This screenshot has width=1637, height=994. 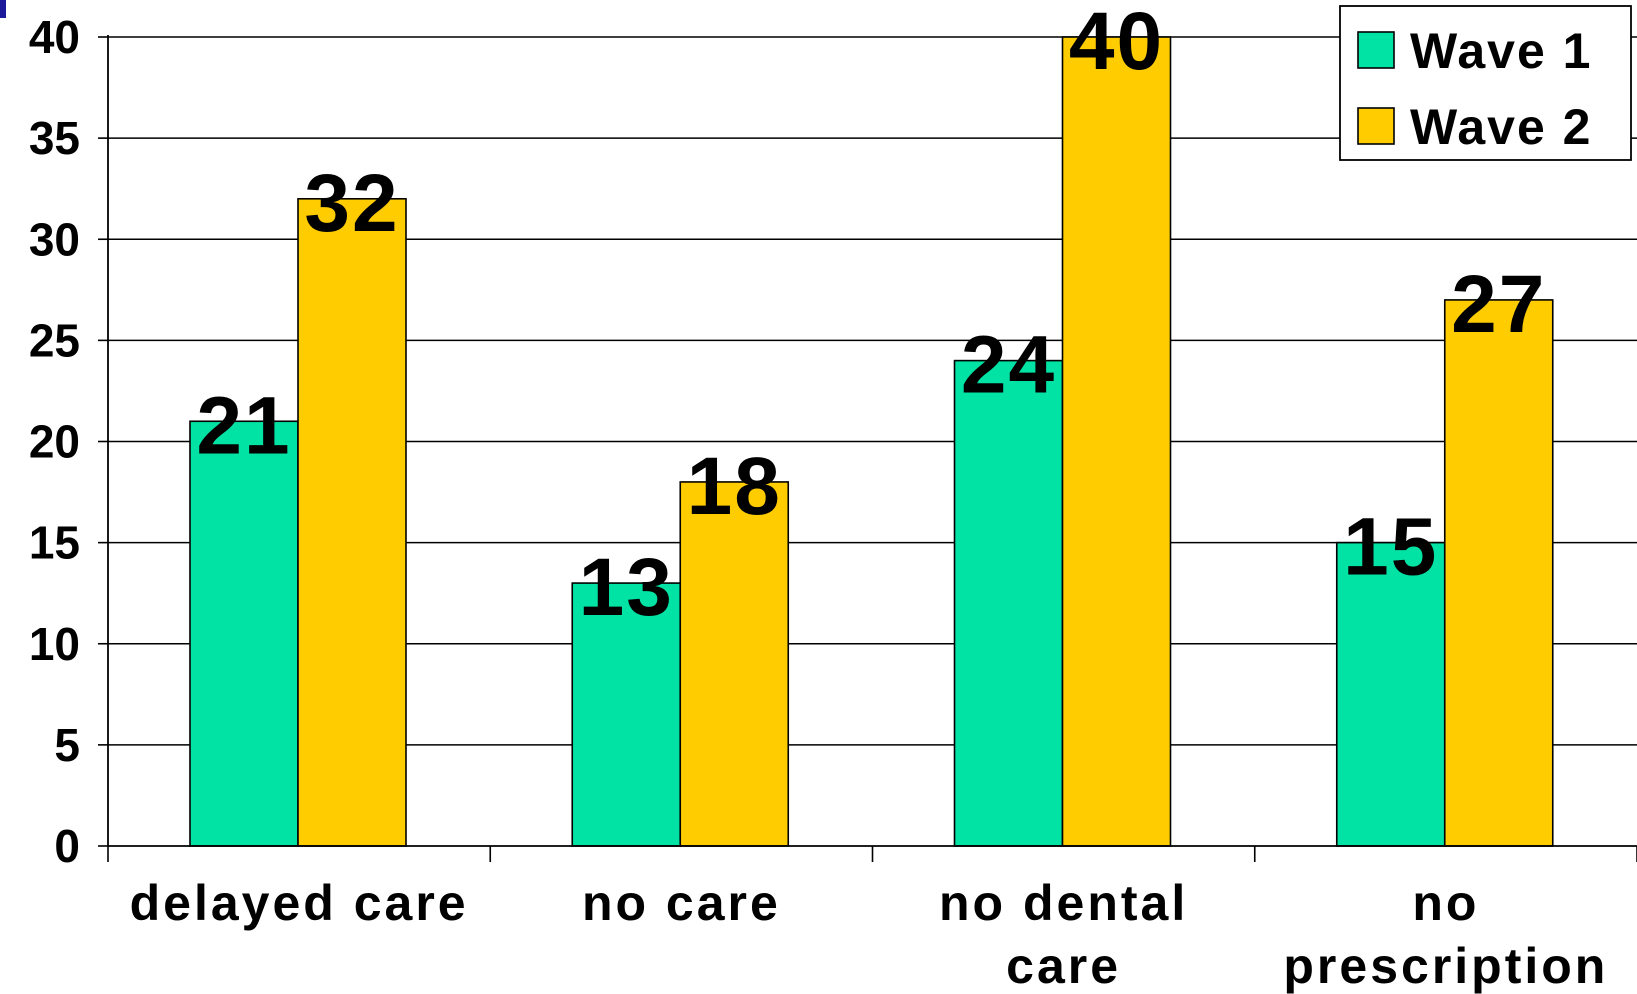 What do you see at coordinates (1116, 43) in the screenshot?
I see `data-label: 40` at bounding box center [1116, 43].